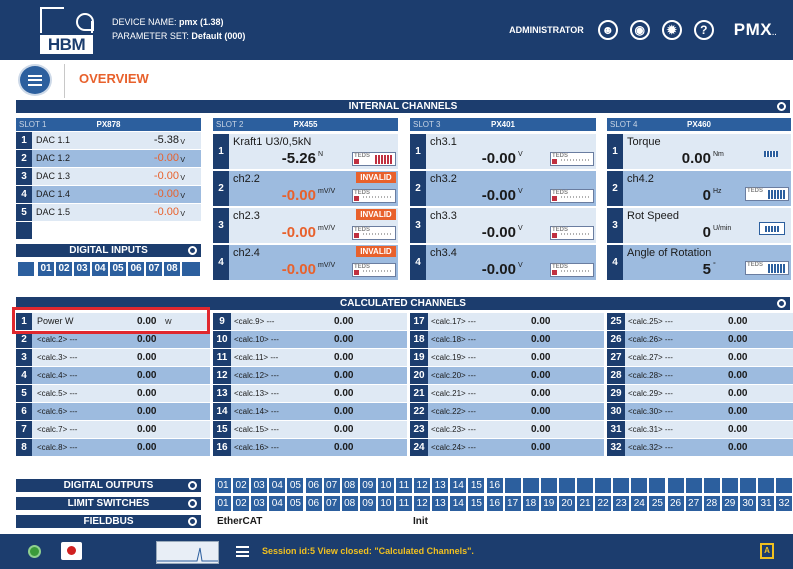 This screenshot has height=569, width=793. What do you see at coordinates (108, 194) in the screenshot?
I see `dac-row: 4 DAC 1.4 -0.00 V` at bounding box center [108, 194].